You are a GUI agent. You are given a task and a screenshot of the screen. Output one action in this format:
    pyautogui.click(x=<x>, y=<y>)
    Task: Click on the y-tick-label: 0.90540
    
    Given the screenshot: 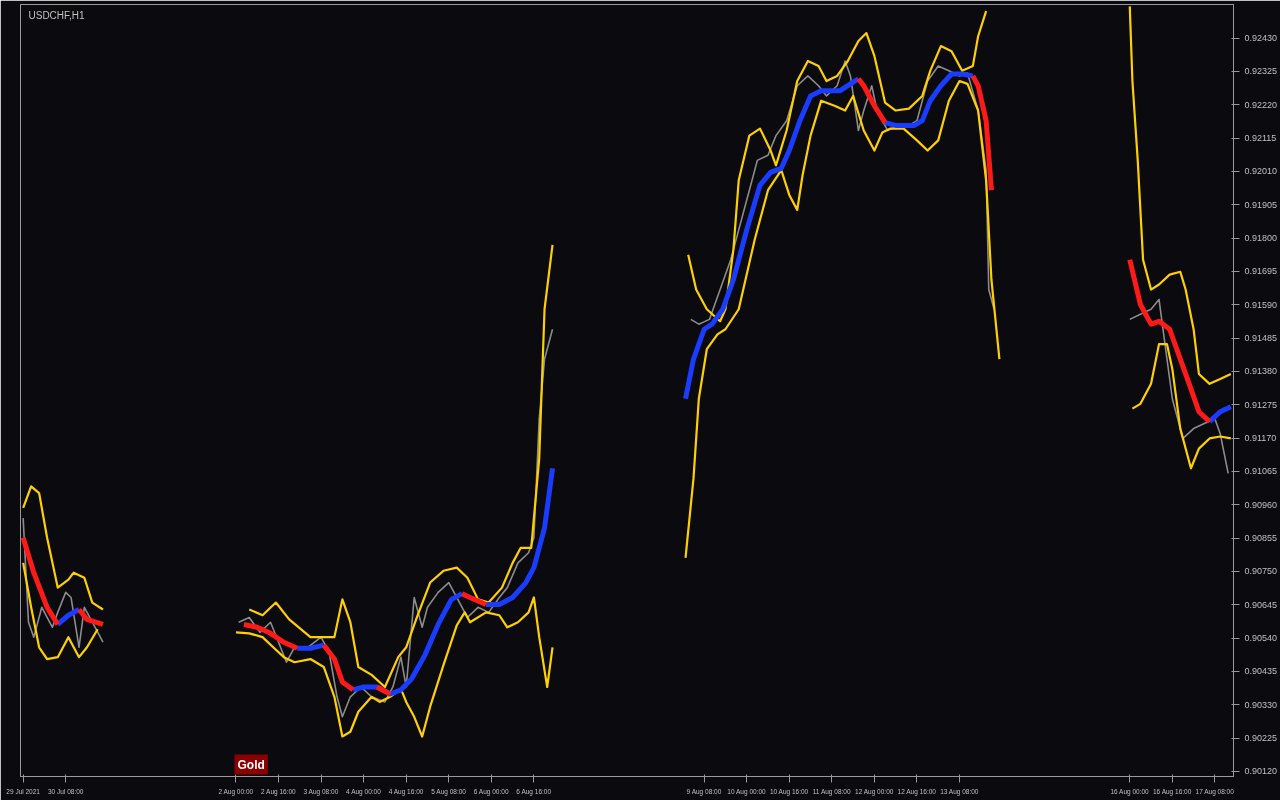 What is the action you would take?
    pyautogui.click(x=1261, y=638)
    